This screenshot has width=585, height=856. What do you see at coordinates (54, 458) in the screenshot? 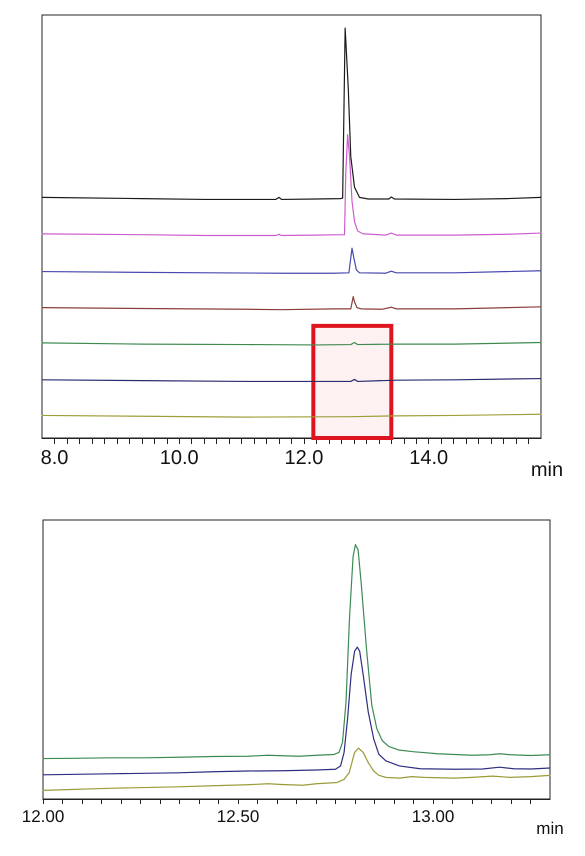
I see `x-tick-label: 8.0` at bounding box center [54, 458].